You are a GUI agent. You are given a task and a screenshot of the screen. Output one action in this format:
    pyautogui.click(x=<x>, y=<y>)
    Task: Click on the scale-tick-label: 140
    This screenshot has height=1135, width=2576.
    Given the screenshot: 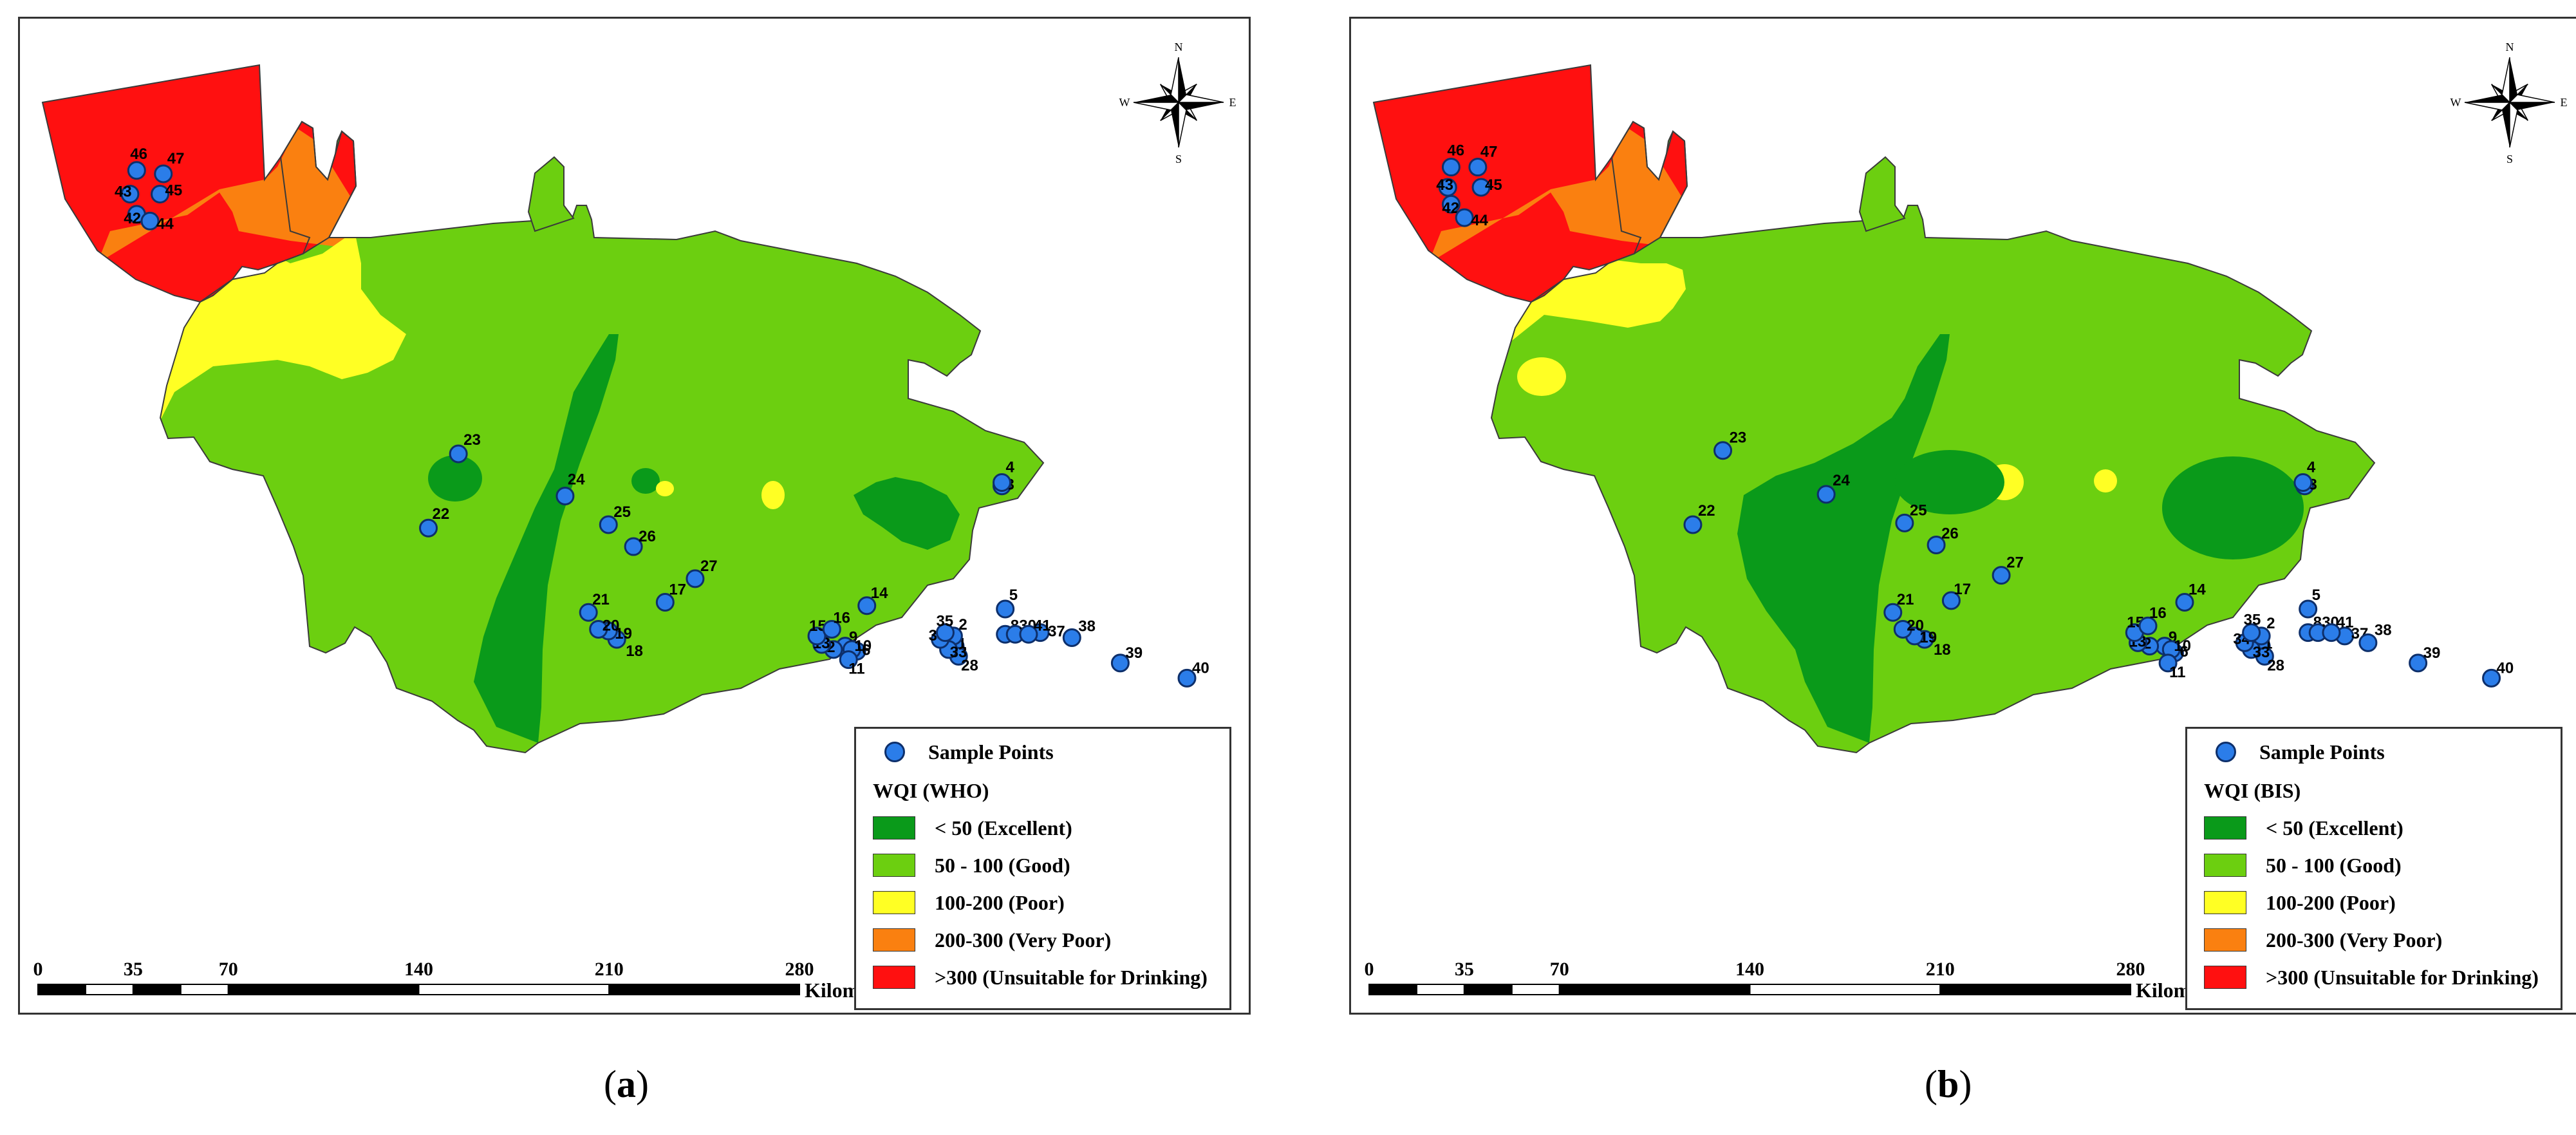 What is the action you would take?
    pyautogui.click(x=1749, y=969)
    